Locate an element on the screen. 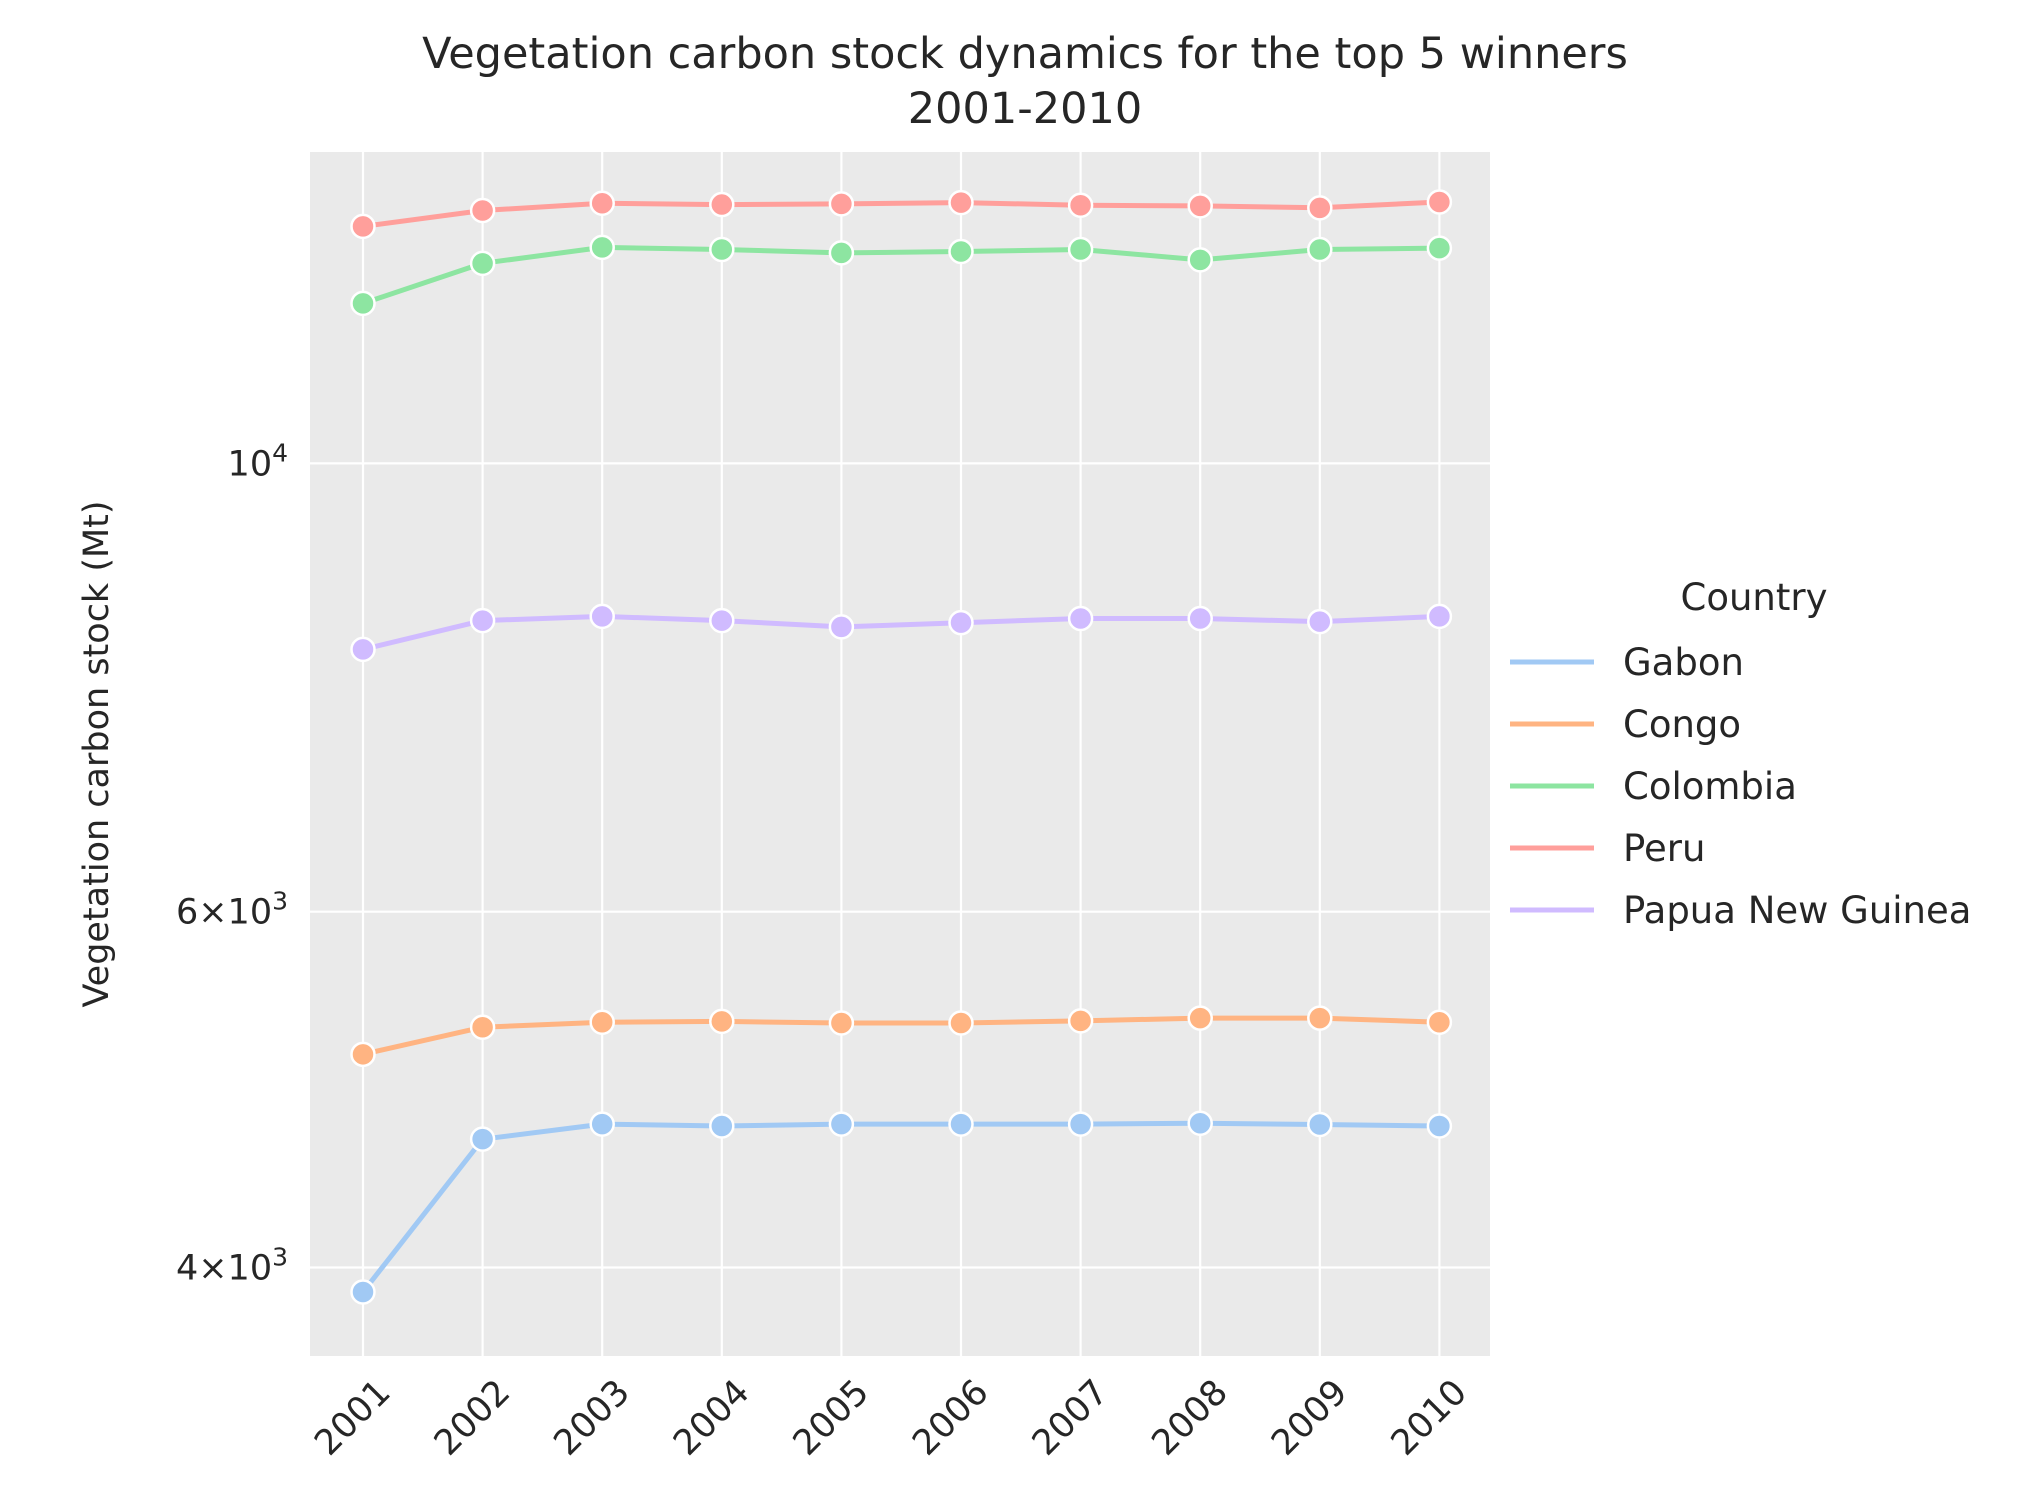  series-colombia is located at coordinates (901, 275).